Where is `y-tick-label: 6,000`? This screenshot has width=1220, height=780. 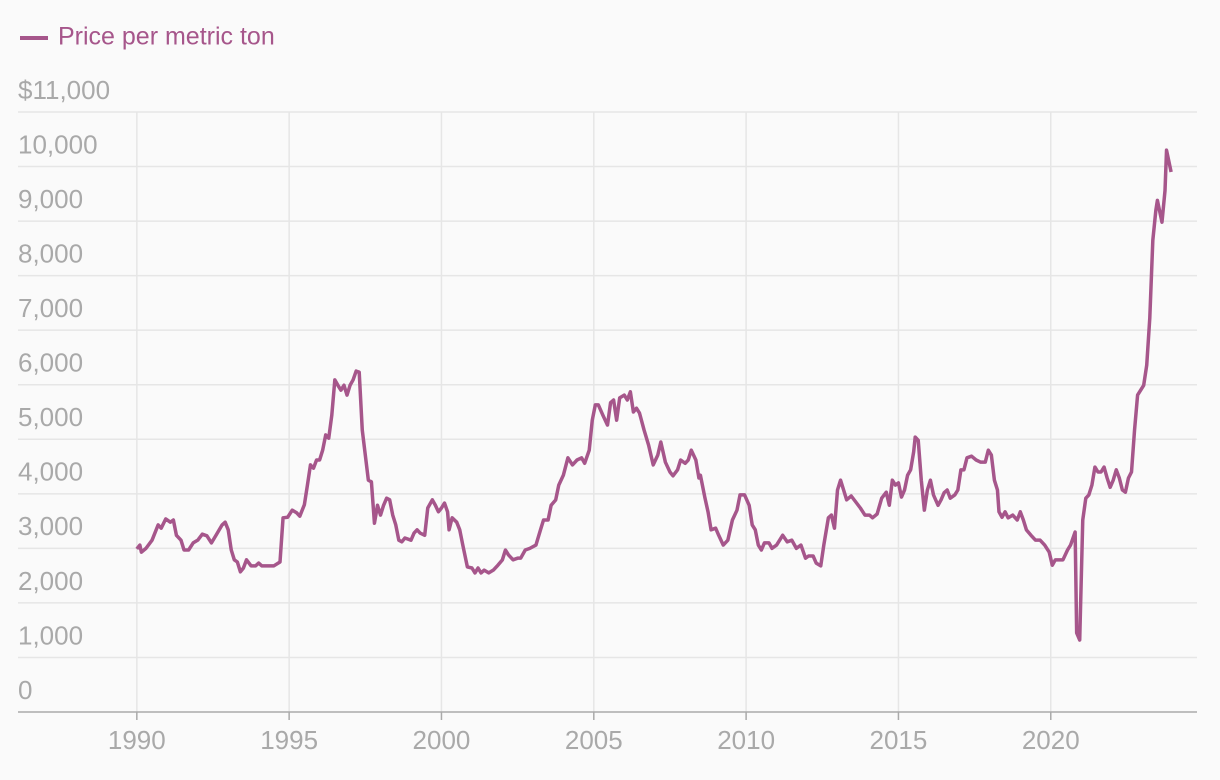
y-tick-label: 6,000 is located at coordinates (50, 363).